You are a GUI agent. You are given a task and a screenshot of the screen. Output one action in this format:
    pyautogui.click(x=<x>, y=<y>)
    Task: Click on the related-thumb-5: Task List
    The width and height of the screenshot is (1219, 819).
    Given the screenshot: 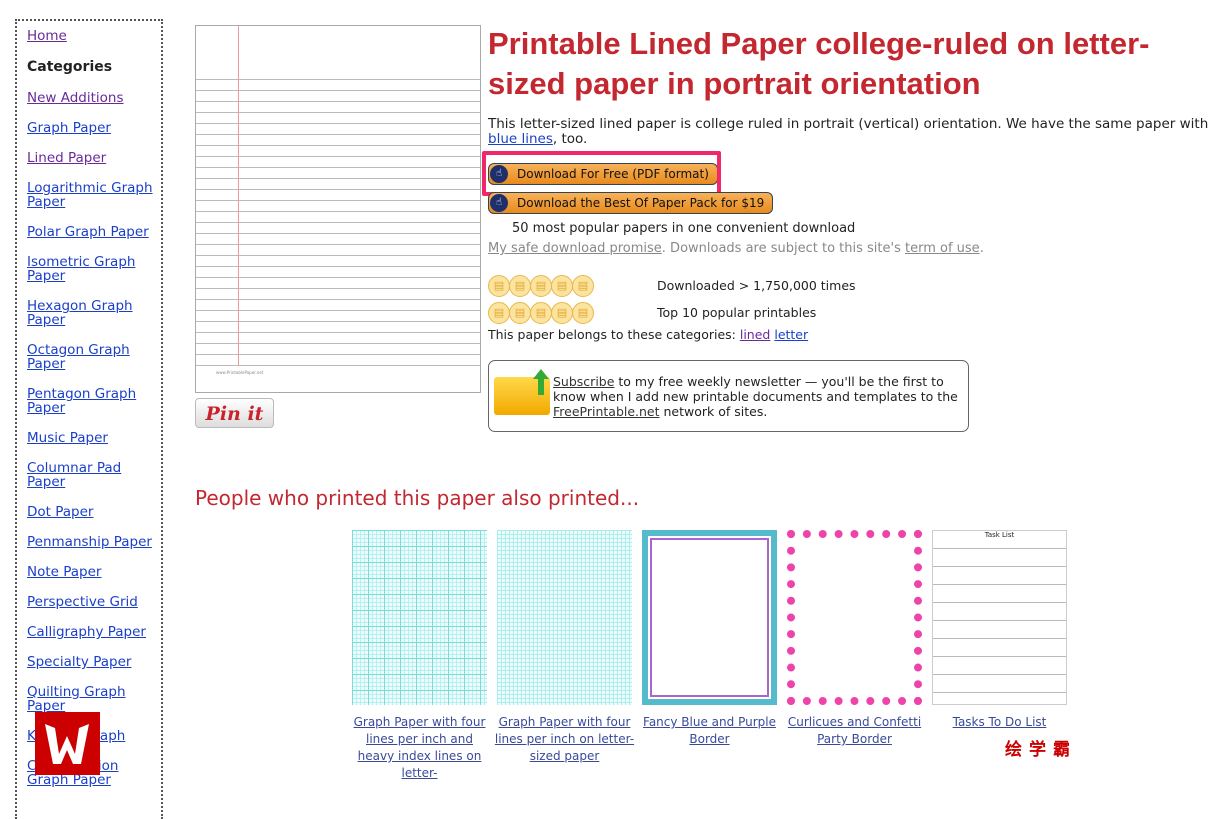 What is the action you would take?
    pyautogui.click(x=999, y=617)
    